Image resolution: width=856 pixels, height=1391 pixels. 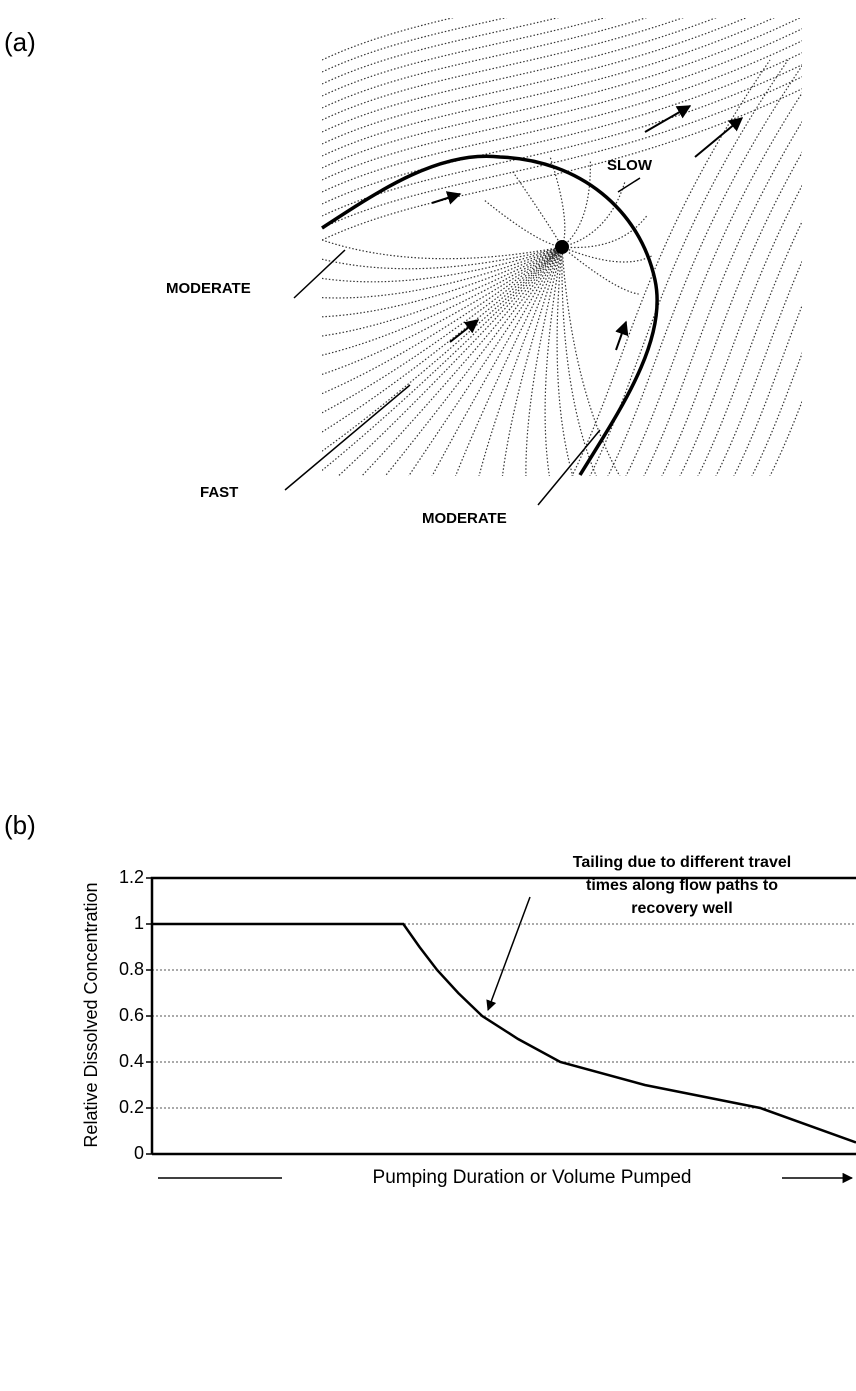 I want to click on flow-arrows, so click(x=587, y=228).